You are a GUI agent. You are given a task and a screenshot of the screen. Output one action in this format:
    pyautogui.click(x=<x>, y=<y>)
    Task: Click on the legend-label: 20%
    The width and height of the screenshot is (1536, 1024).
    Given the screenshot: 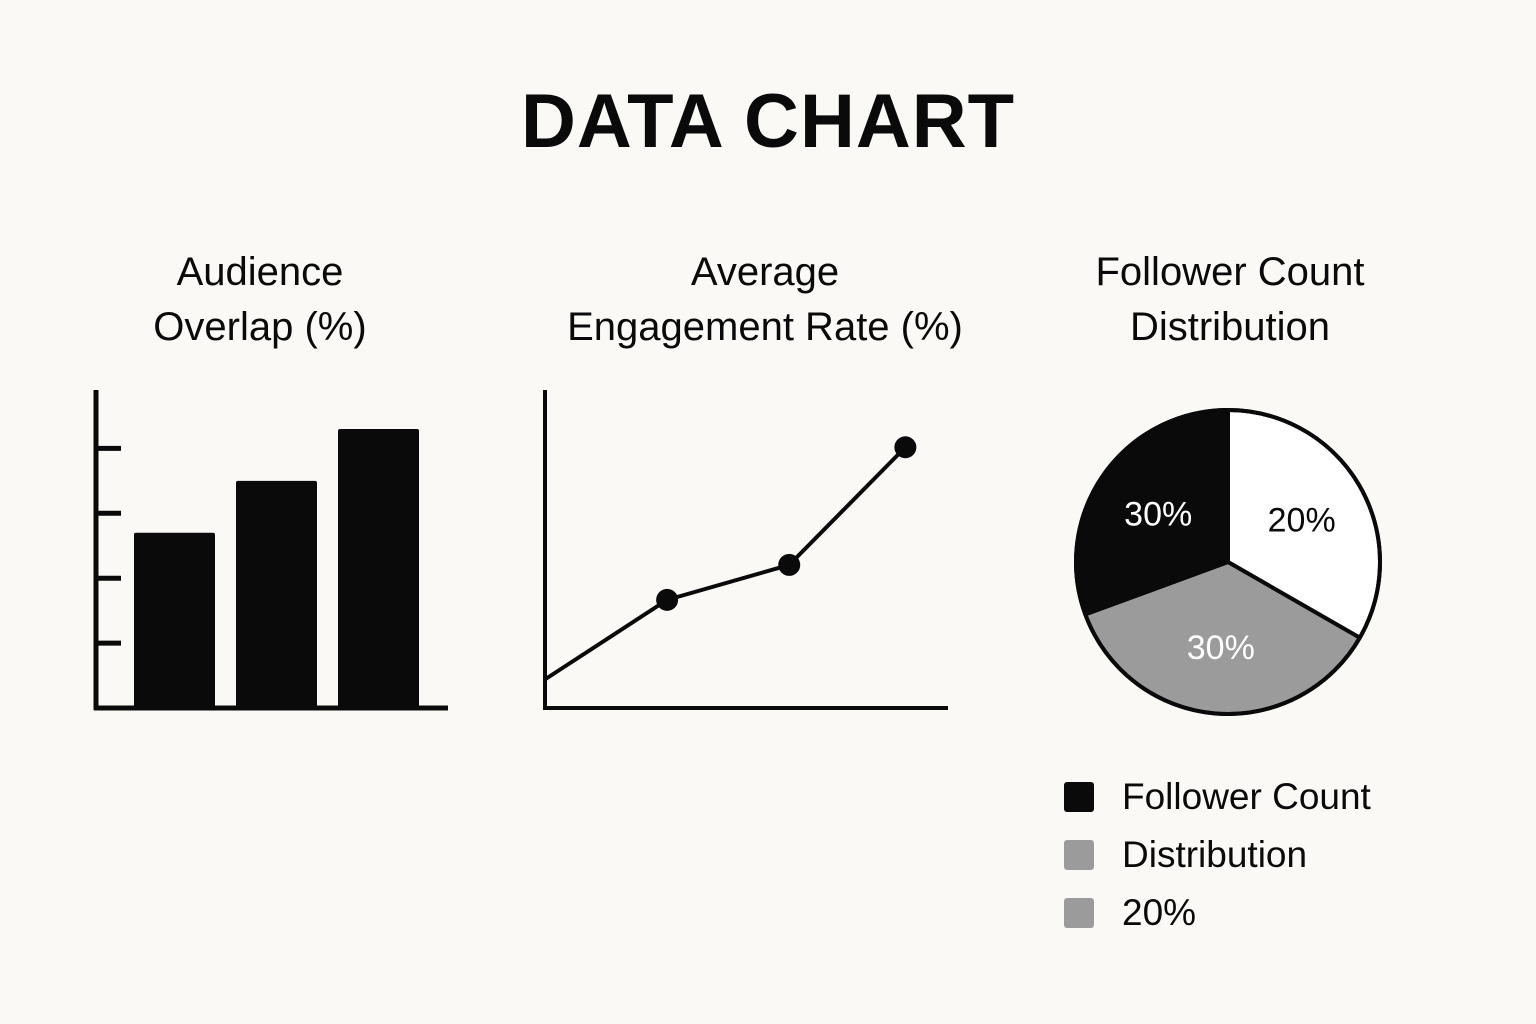 What is the action you would take?
    pyautogui.click(x=1159, y=912)
    